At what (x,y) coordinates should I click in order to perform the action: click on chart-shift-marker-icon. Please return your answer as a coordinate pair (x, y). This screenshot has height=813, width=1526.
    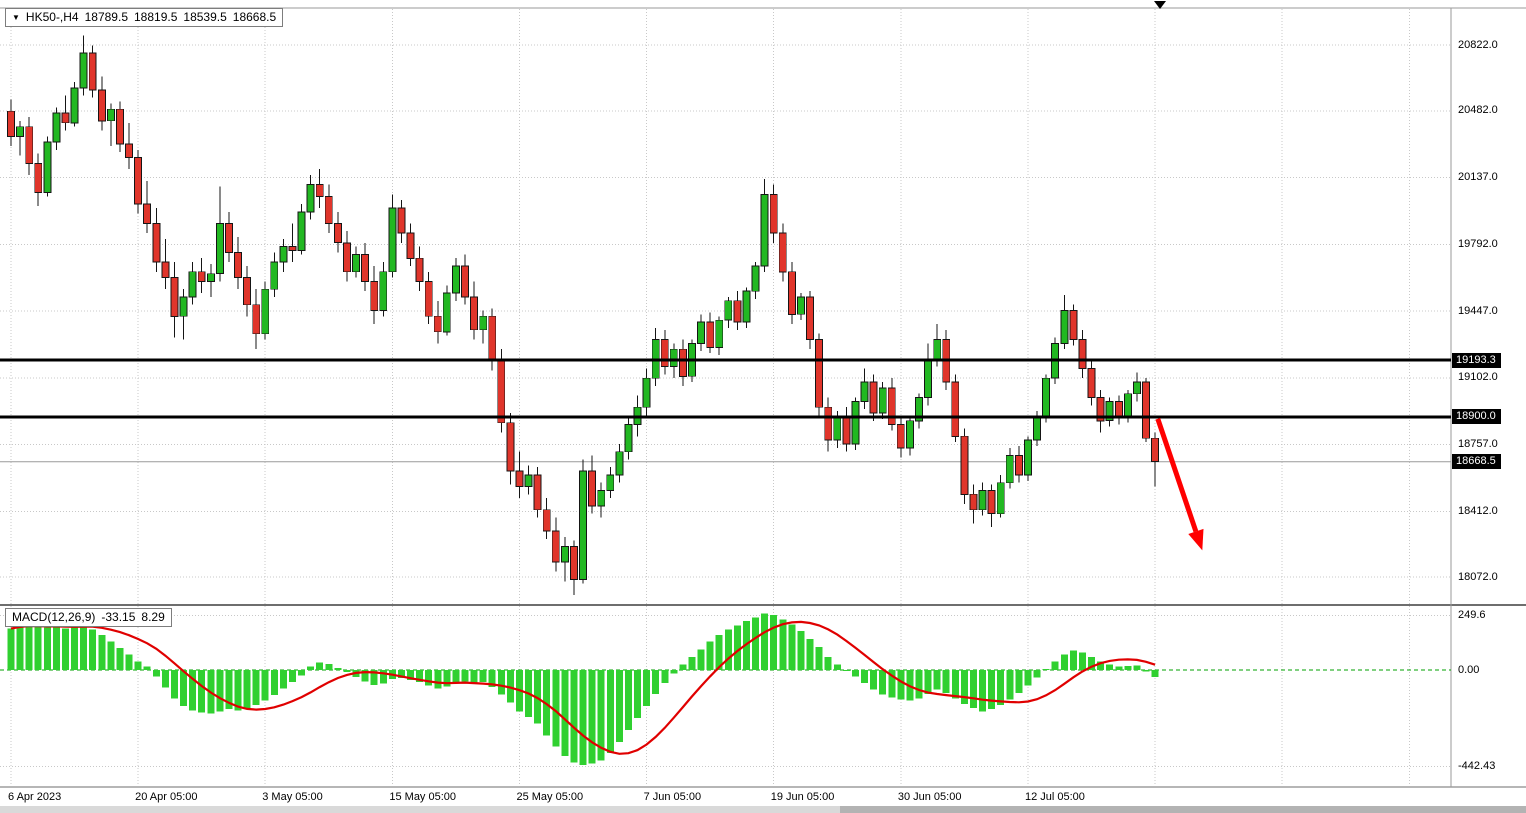
    Looking at the image, I should click on (1160, 5).